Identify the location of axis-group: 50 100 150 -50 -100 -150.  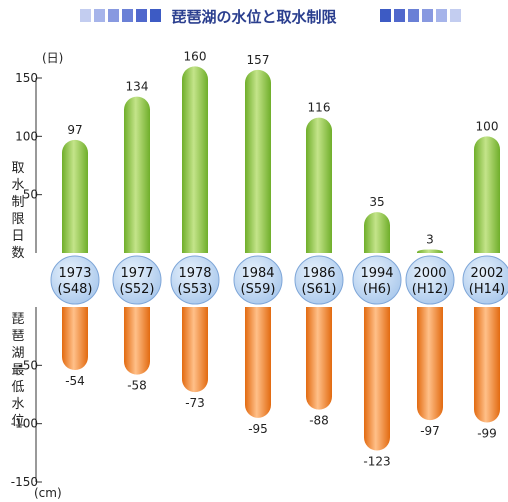
(26, 280).